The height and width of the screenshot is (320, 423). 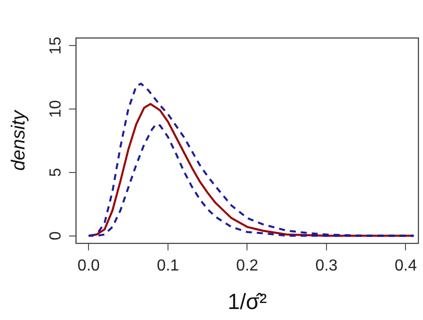 What do you see at coordinates (247, 265) in the screenshot?
I see `x-tick-label: 0.2` at bounding box center [247, 265].